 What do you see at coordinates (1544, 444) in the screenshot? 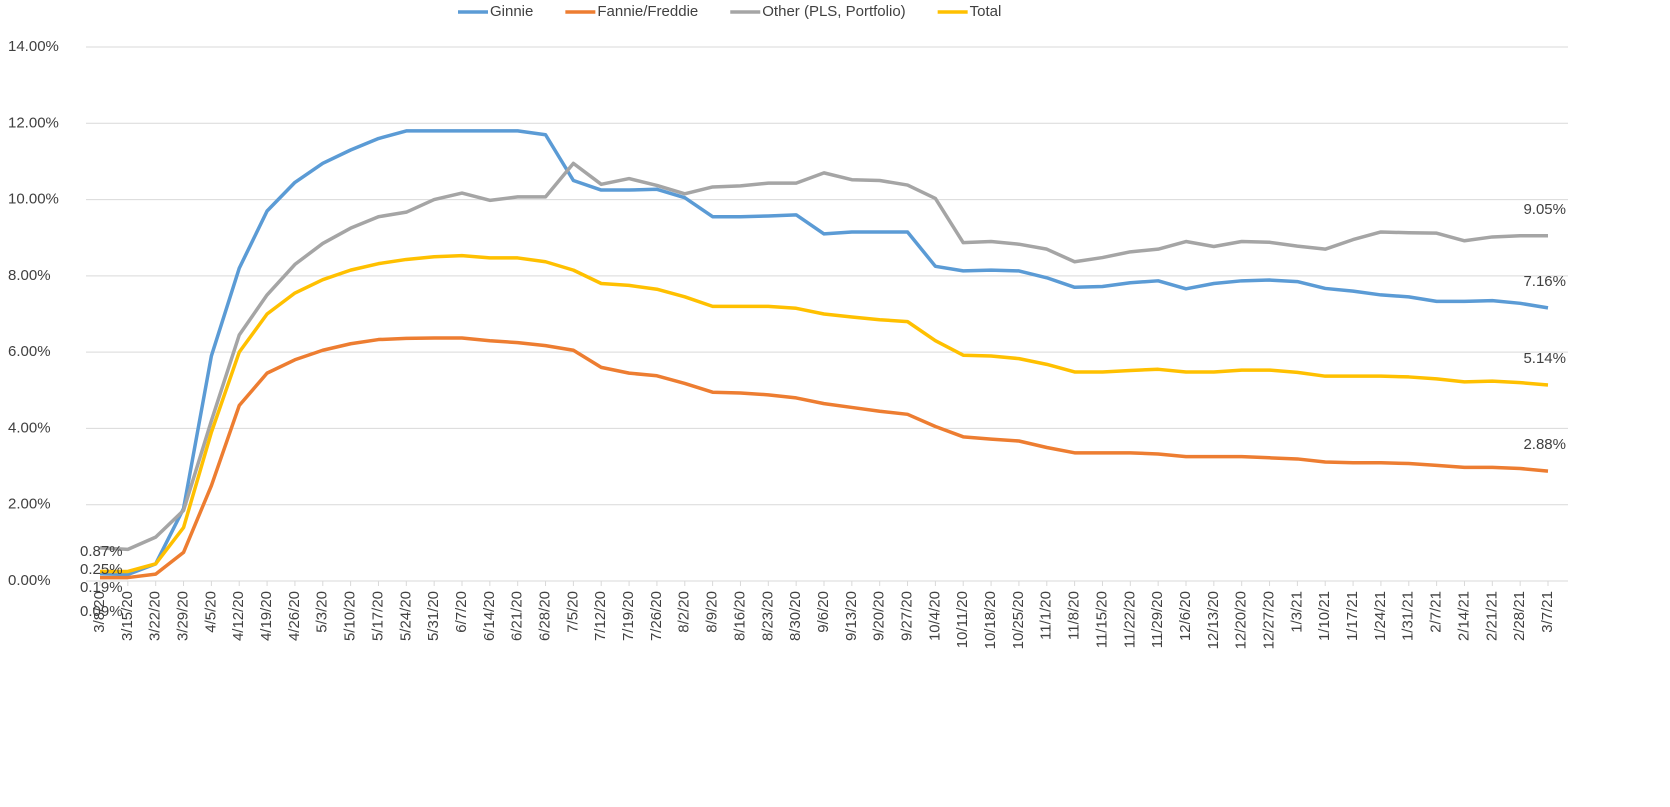
I see `data-label: 2.88%` at bounding box center [1544, 444].